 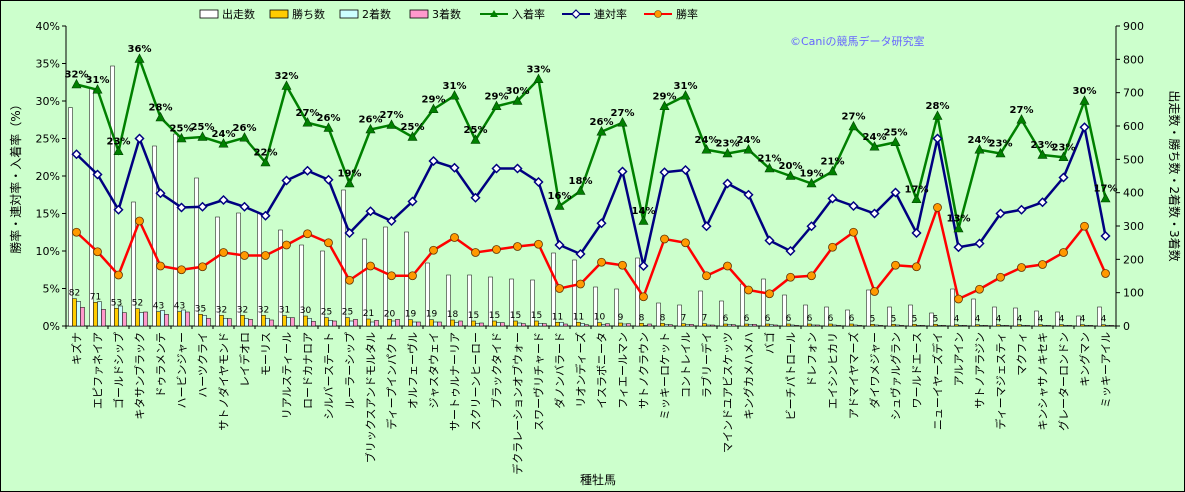 What do you see at coordinates (497, 370) in the screenshot?
I see `x-category-label: ブラックタイド` at bounding box center [497, 370].